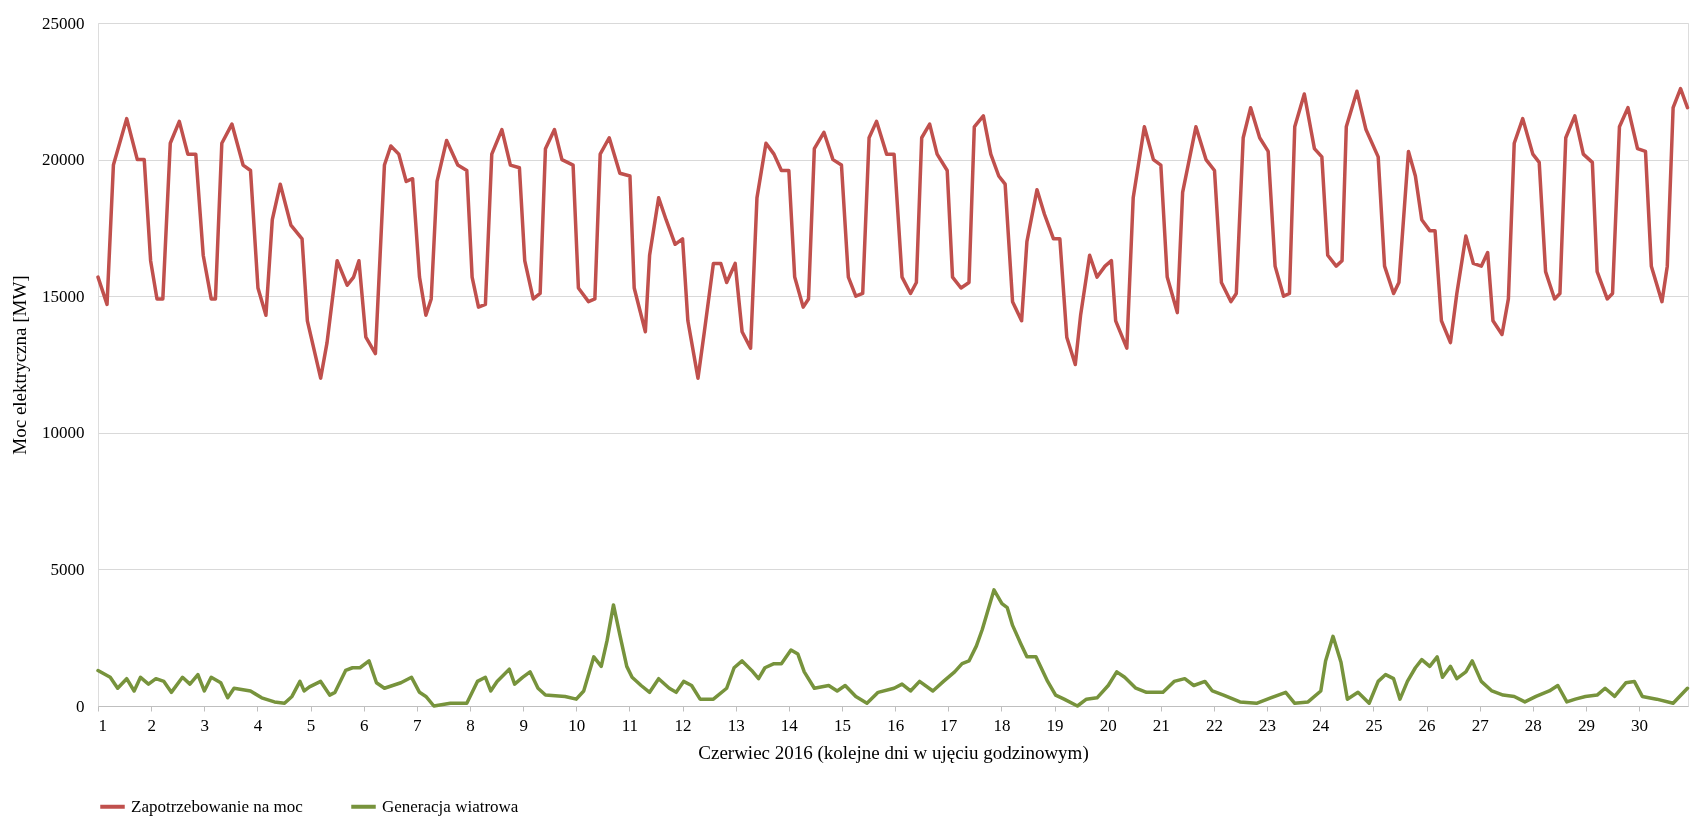  I want to click on x-tick-label: 21, so click(1161, 725).